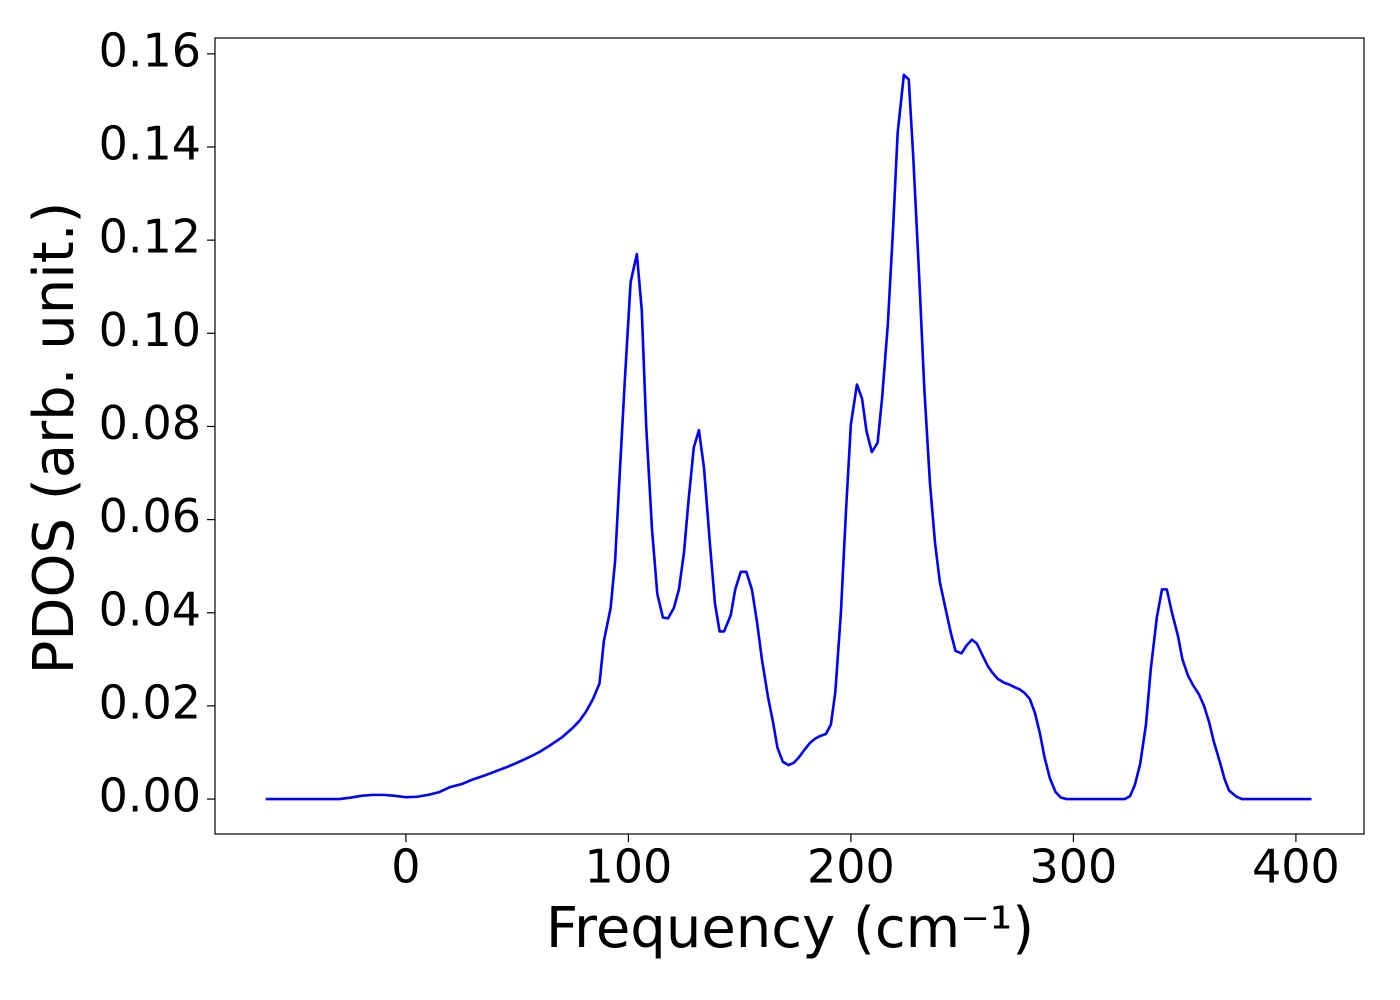 The width and height of the screenshot is (1400, 1000). Describe the element at coordinates (150, 330) in the screenshot. I see `y-tick-label: 0.10` at that location.